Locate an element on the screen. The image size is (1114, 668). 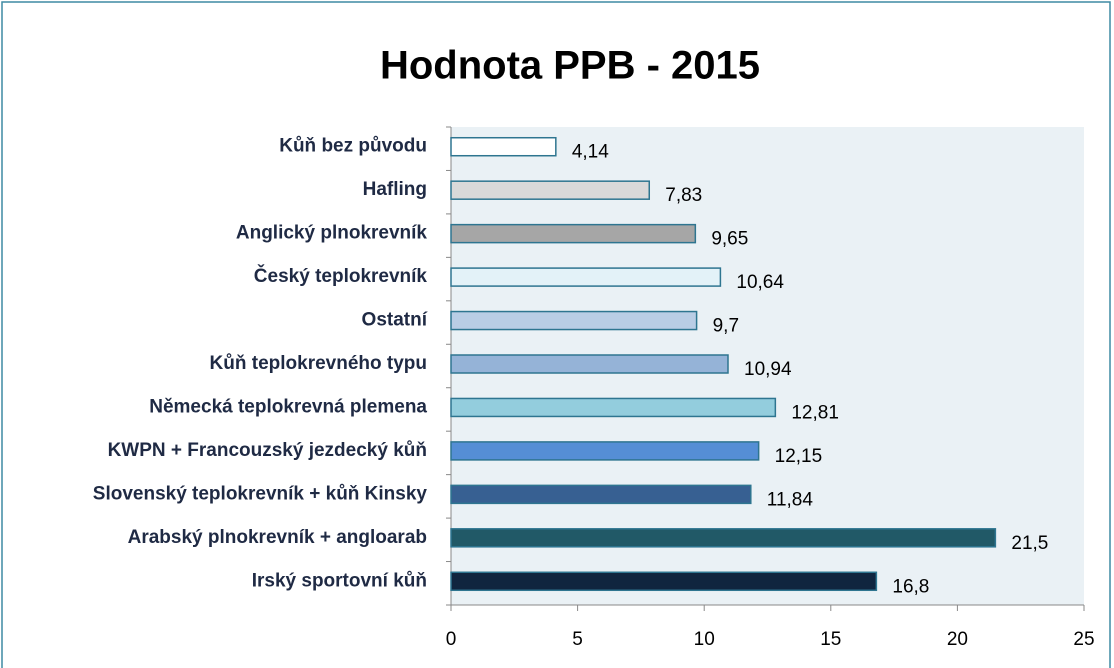
x-tick-label: 20 is located at coordinates (957, 639).